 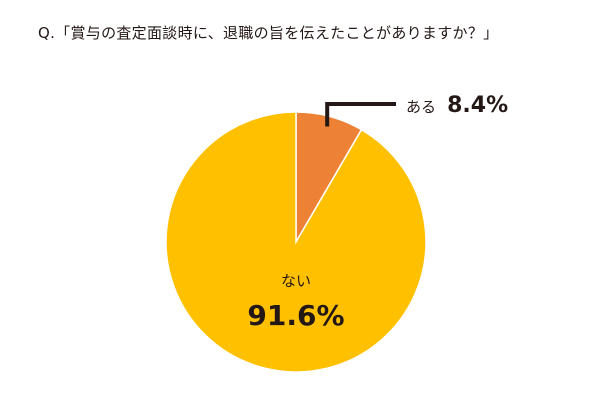 I want to click on slice-name-aru: ある, so click(x=421, y=107).